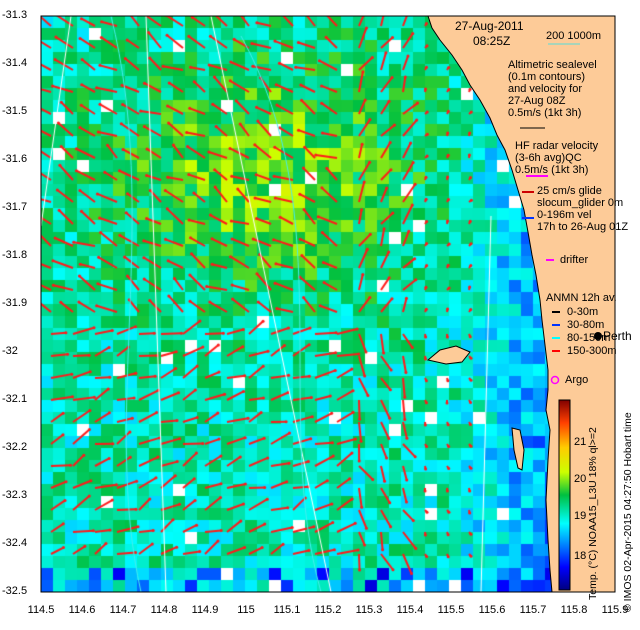 The image size is (640, 630). What do you see at coordinates (287, 610) in the screenshot?
I see `lon-tick-label: 115.1` at bounding box center [287, 610].